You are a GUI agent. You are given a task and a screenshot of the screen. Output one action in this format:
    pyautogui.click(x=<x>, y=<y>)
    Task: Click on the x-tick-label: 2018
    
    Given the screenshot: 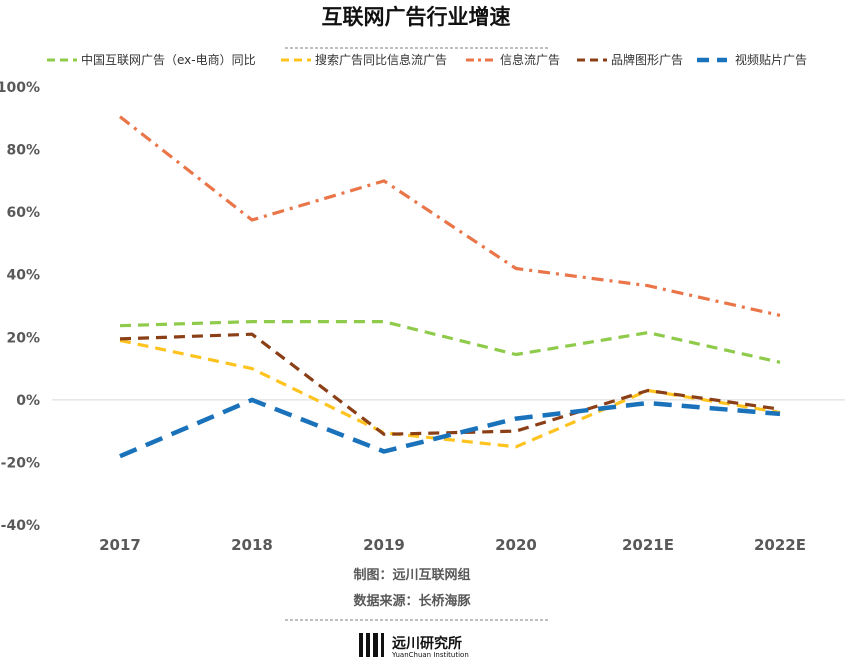 What is the action you would take?
    pyautogui.click(x=252, y=545)
    